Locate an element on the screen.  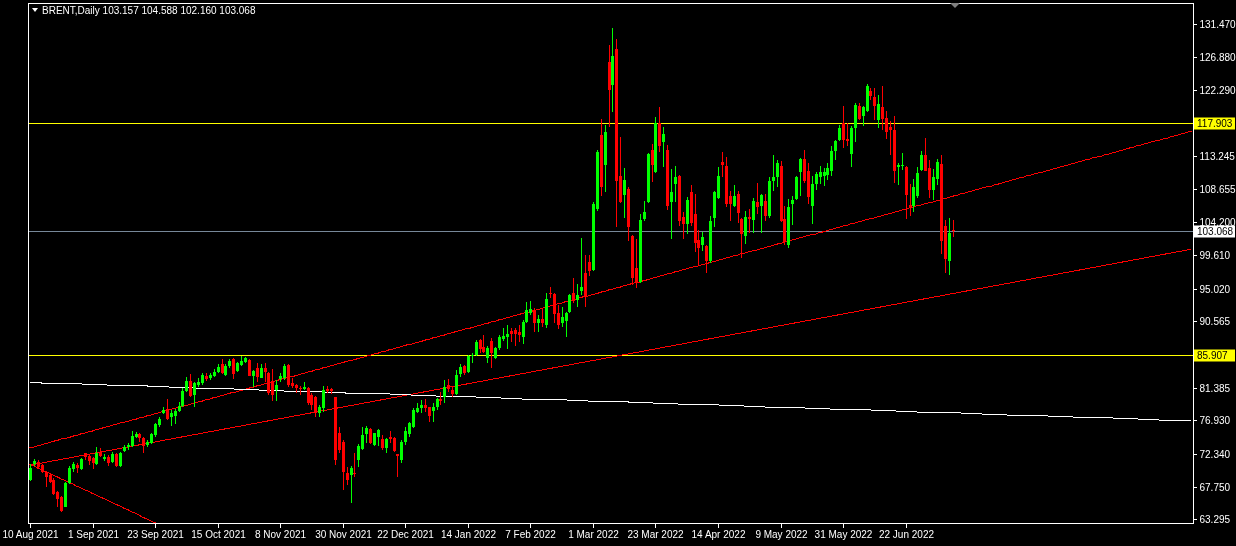
x-tick-label: 9 May 2022 is located at coordinates (782, 534).